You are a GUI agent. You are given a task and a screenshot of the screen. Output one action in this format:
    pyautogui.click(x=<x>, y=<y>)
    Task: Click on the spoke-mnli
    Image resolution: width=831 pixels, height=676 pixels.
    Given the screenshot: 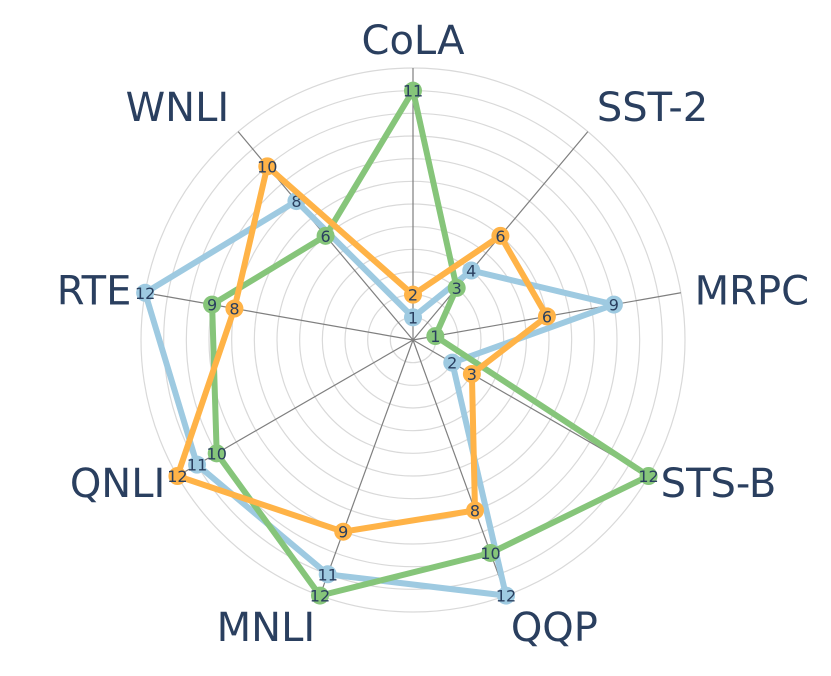 What is the action you would take?
    pyautogui.click(x=366, y=467)
    